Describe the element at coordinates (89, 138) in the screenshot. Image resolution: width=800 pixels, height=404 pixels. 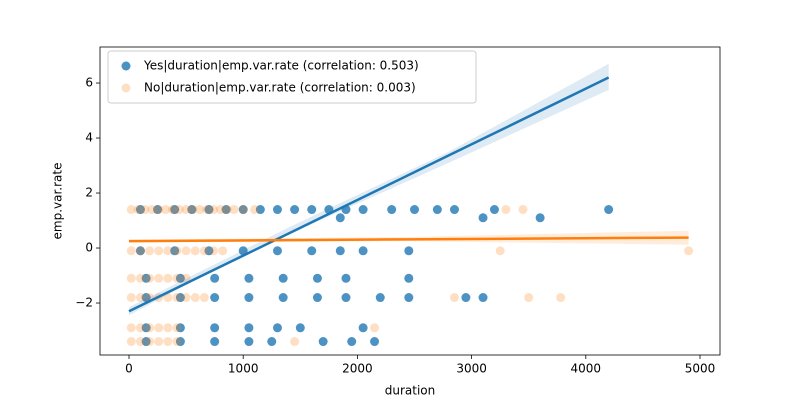
I see `y-tick-label: 4` at that location.